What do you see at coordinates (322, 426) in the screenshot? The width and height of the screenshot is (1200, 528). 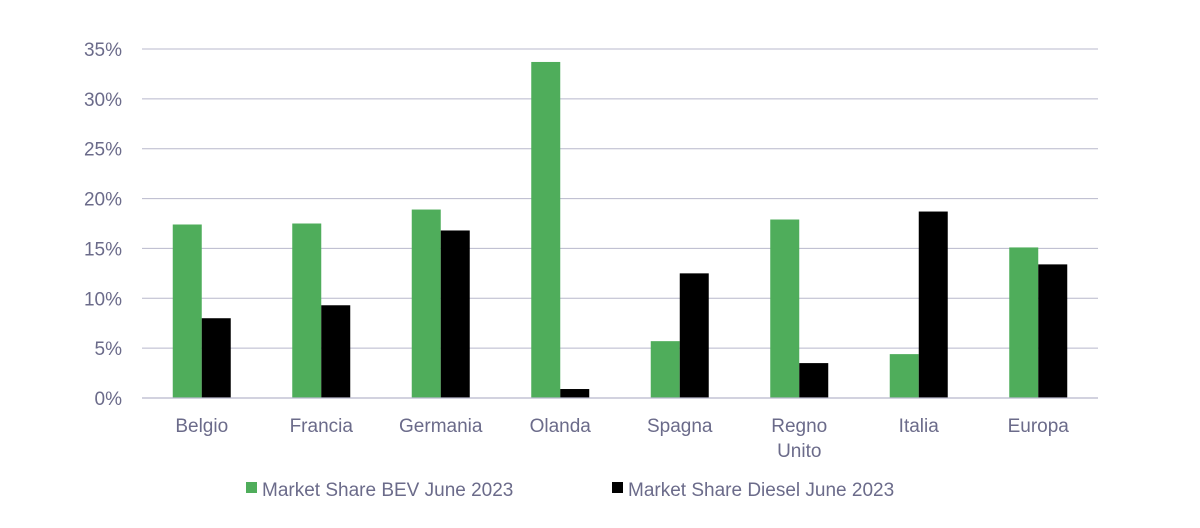 I see `category-label: Francia` at bounding box center [322, 426].